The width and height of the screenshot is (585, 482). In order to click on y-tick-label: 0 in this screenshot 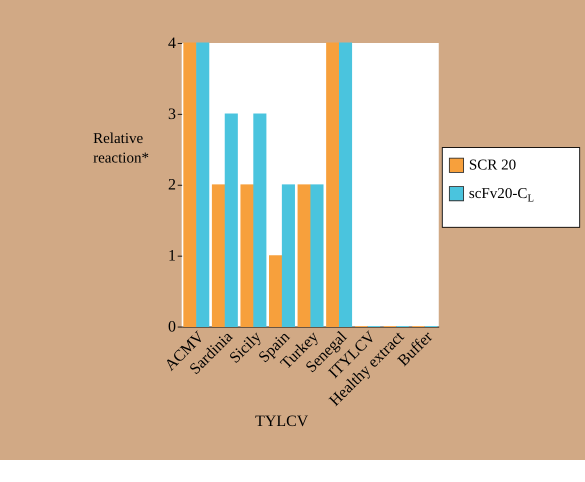, I will do `click(172, 327)`.